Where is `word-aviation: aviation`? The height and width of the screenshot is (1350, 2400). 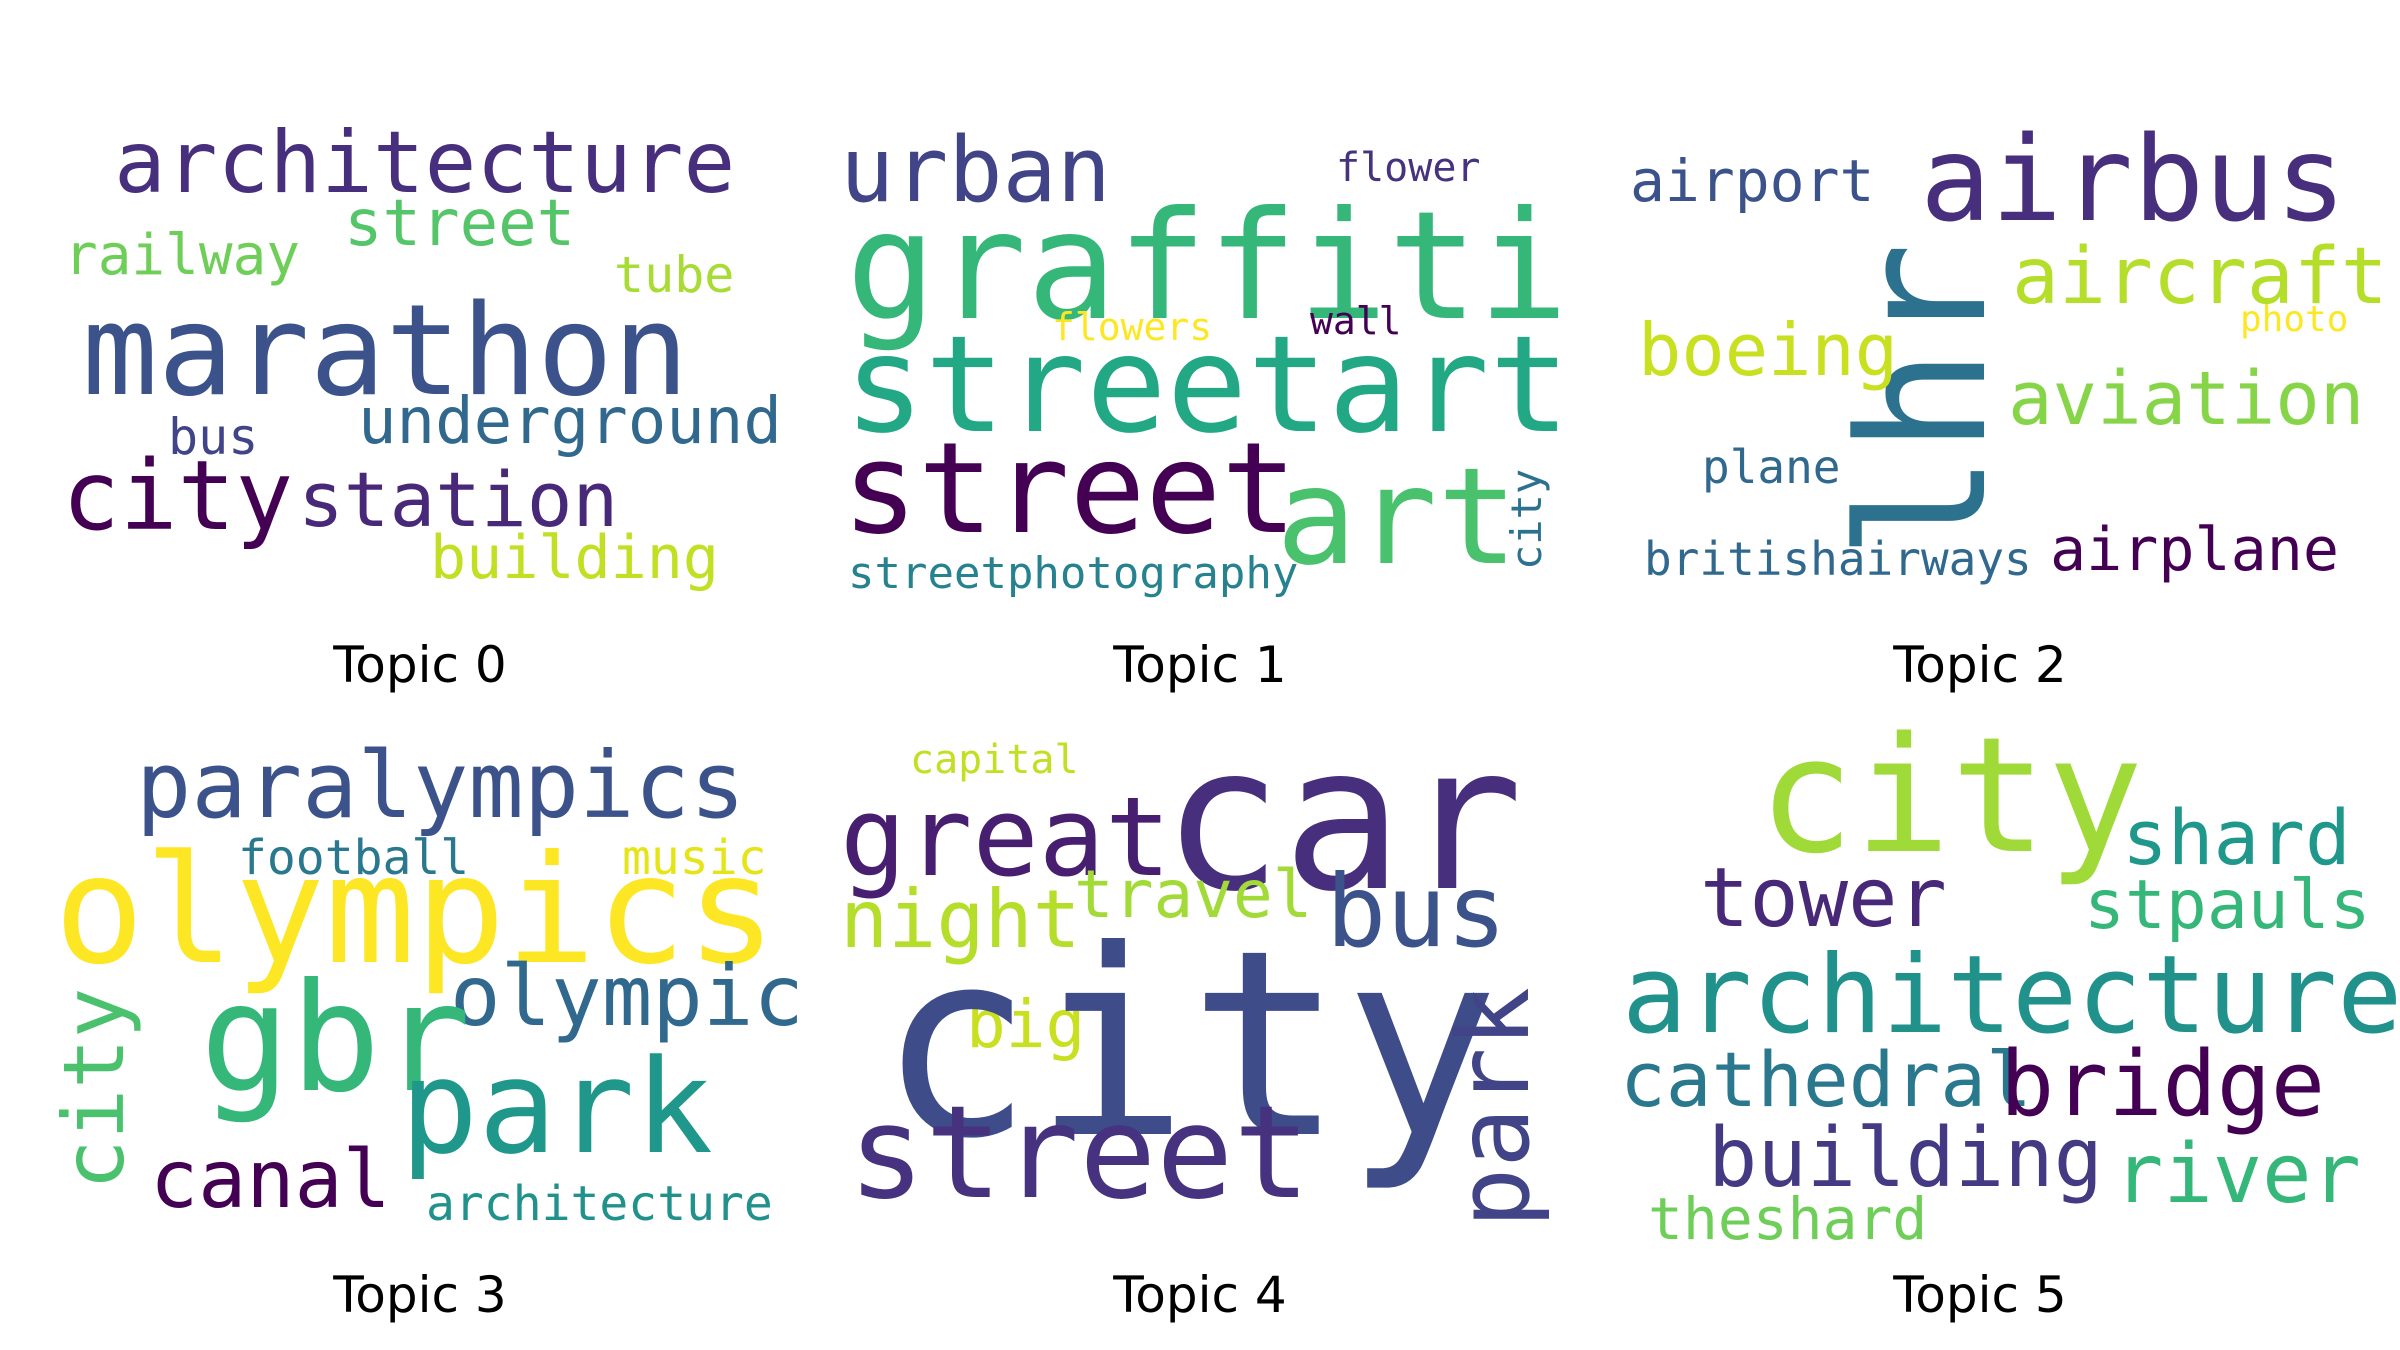
word-aviation: aviation is located at coordinates (2186, 399).